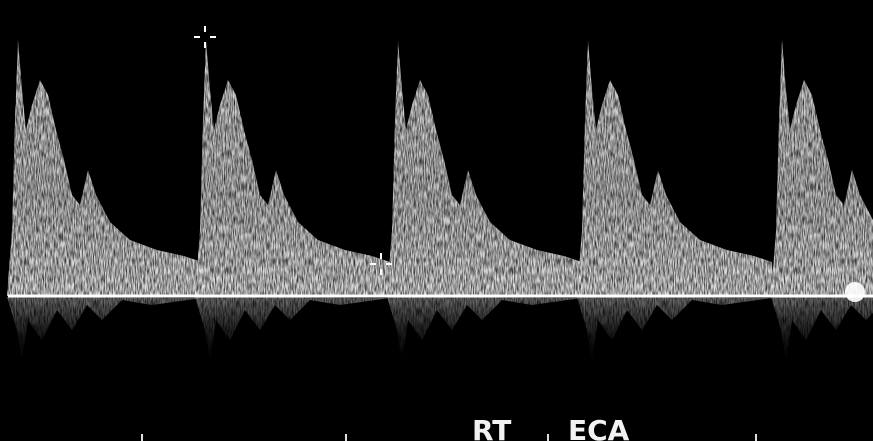 The width and height of the screenshot is (873, 441). I want to click on side-label: RT, so click(491, 427).